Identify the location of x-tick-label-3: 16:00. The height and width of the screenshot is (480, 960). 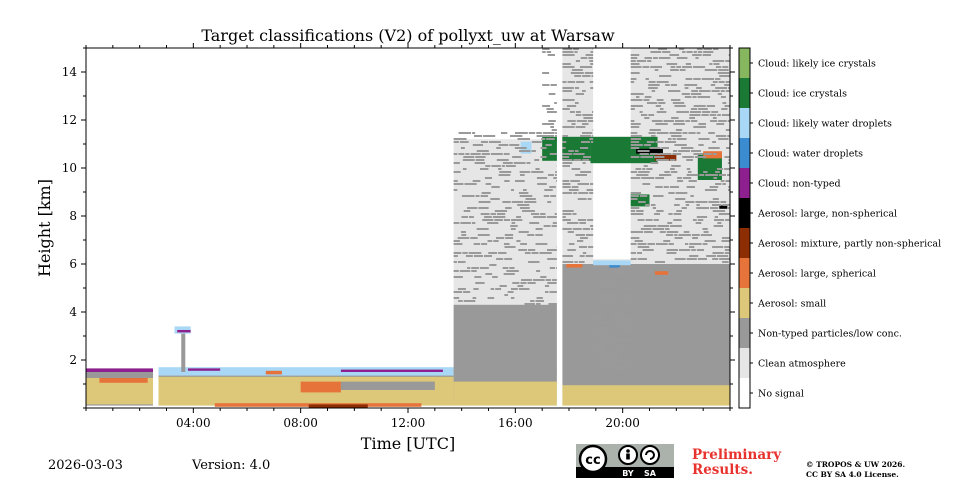
(515, 423).